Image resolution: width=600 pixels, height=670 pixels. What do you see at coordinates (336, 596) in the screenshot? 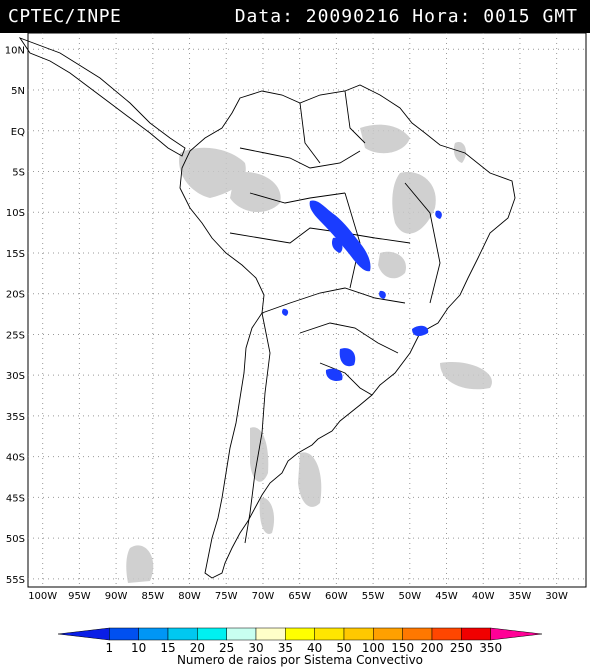
I see `longitude-label: 60W` at bounding box center [336, 596].